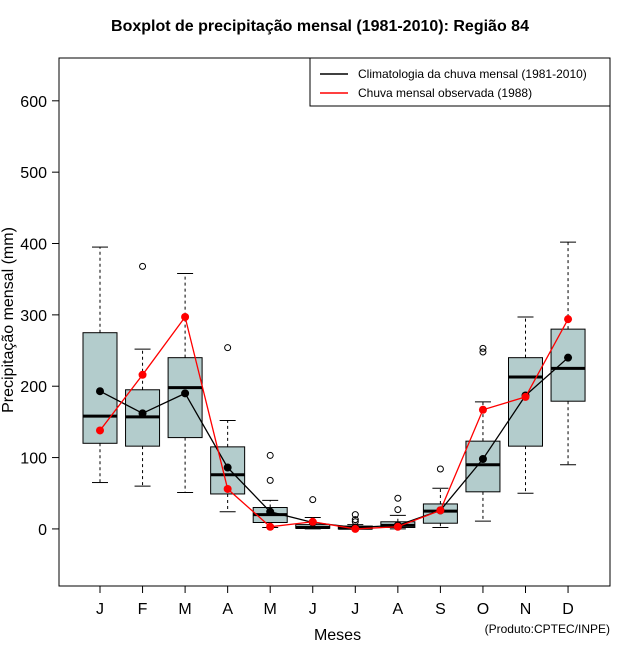 The height and width of the screenshot is (660, 640). What do you see at coordinates (440, 609) in the screenshot?
I see `x-tick-label: S` at bounding box center [440, 609].